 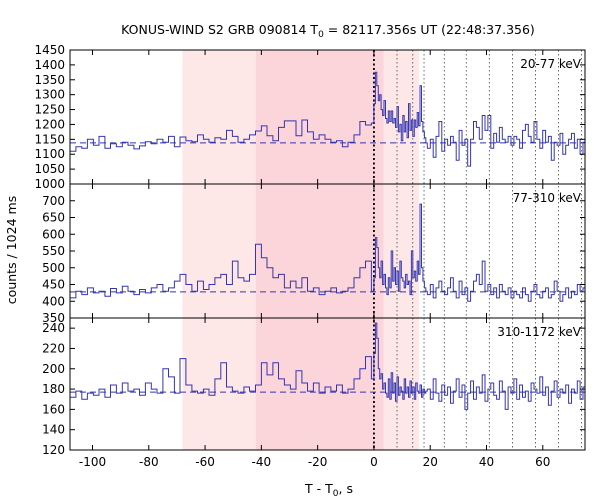 What do you see at coordinates (539, 332) in the screenshot?
I see `energy-band-label: 310-1172 keV` at bounding box center [539, 332].